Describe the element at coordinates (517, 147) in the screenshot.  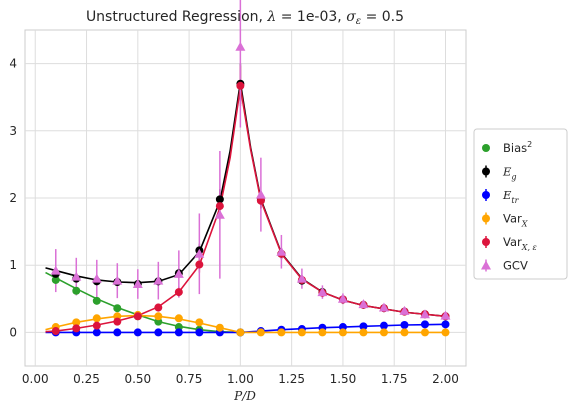
I see `legend-label: Bias2` at that location.